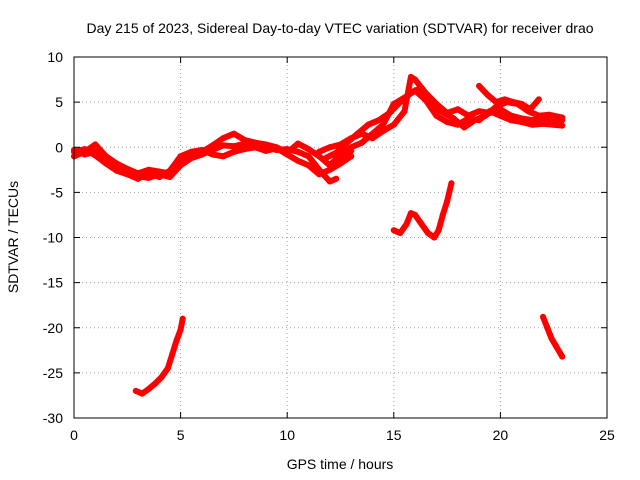 This screenshot has height=480, width=640. I want to click on x-tick-label: 5, so click(181, 435).